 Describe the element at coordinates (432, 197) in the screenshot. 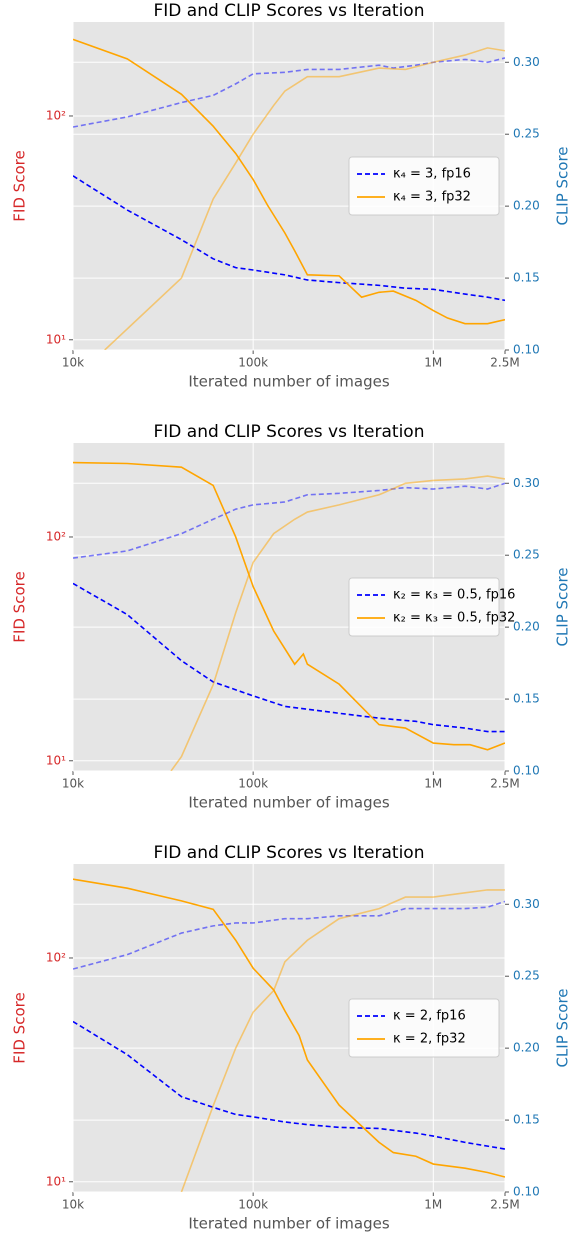

I see `legend-label: κ₄ = 3, fp32` at that location.